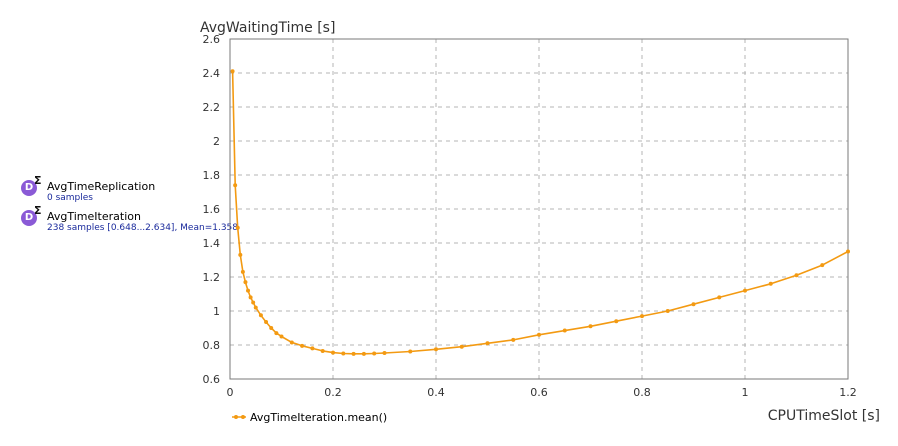 The height and width of the screenshot is (446, 898). Describe the element at coordinates (230, 392) in the screenshot. I see `x-tick-label: 0` at that location.